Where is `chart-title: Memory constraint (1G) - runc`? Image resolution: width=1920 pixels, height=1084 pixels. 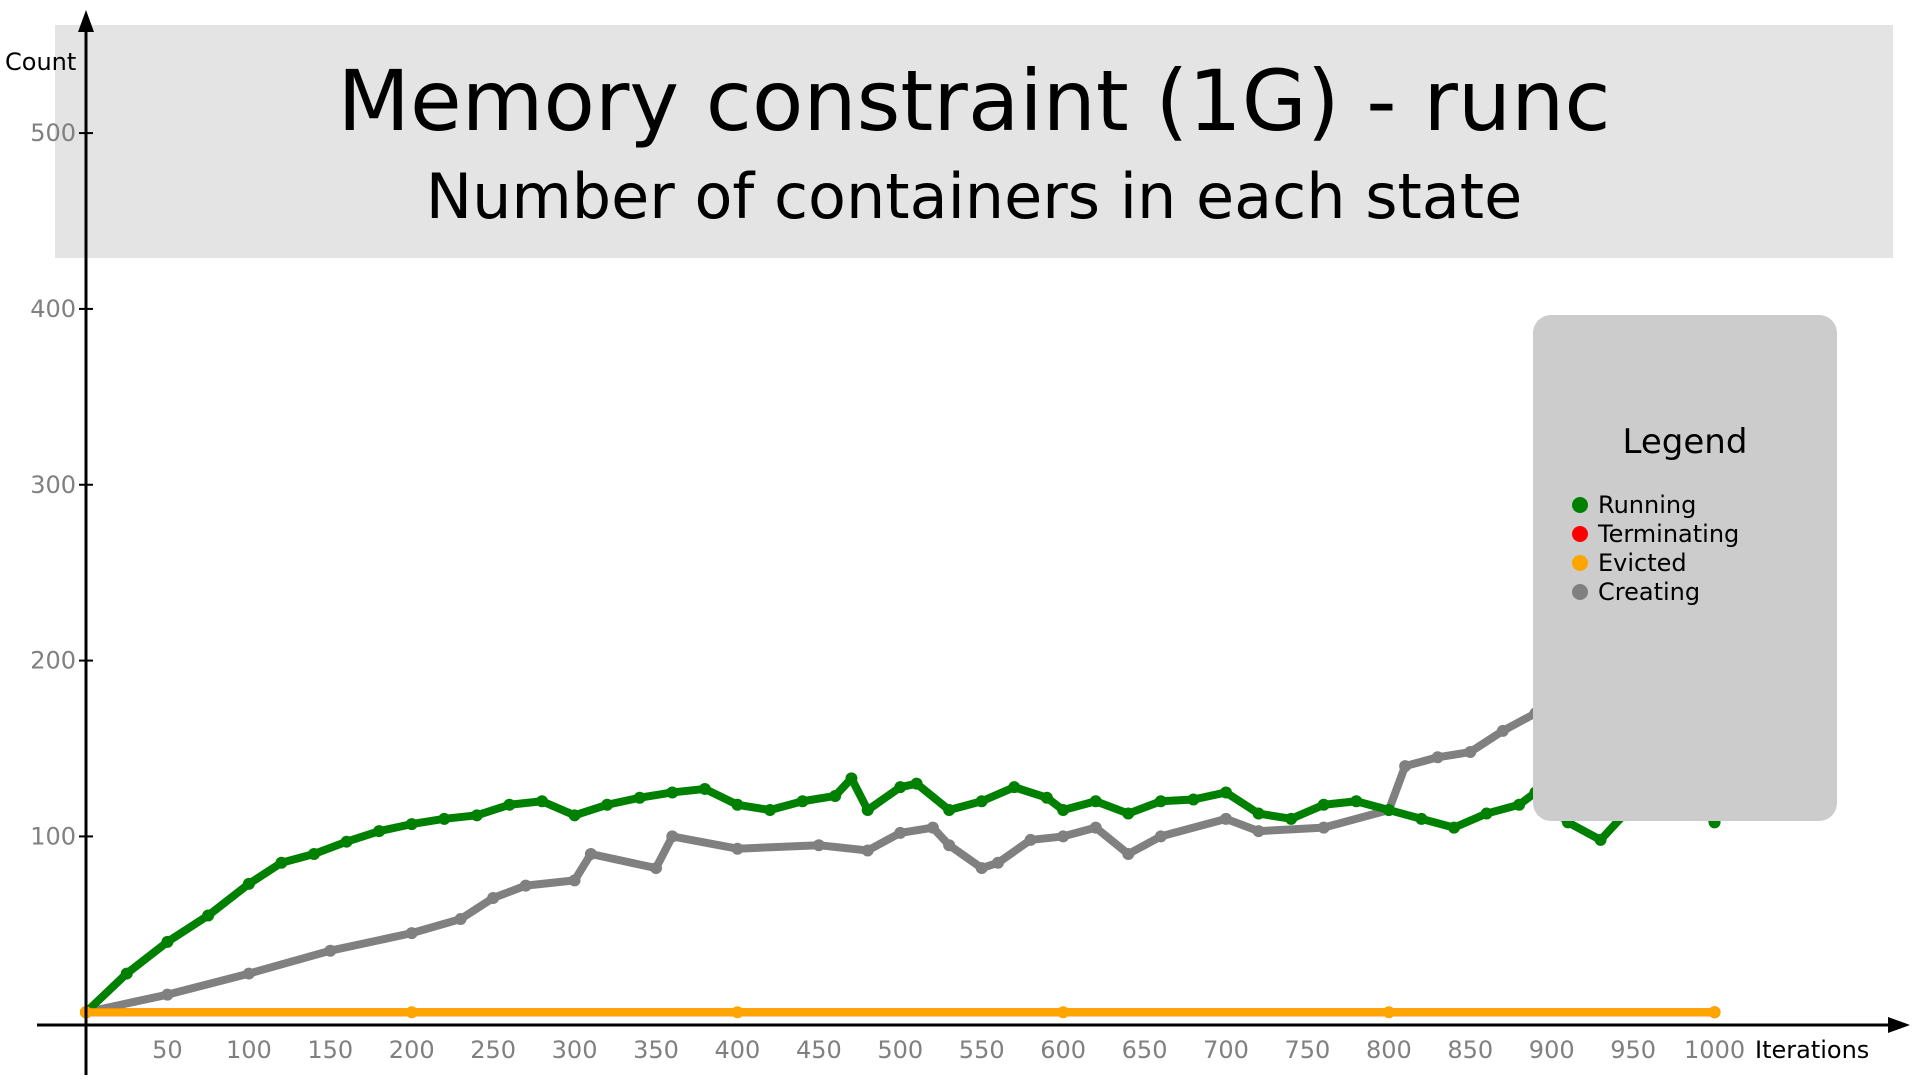
chart-title: Memory constraint (1G) - runc is located at coordinates (973, 101).